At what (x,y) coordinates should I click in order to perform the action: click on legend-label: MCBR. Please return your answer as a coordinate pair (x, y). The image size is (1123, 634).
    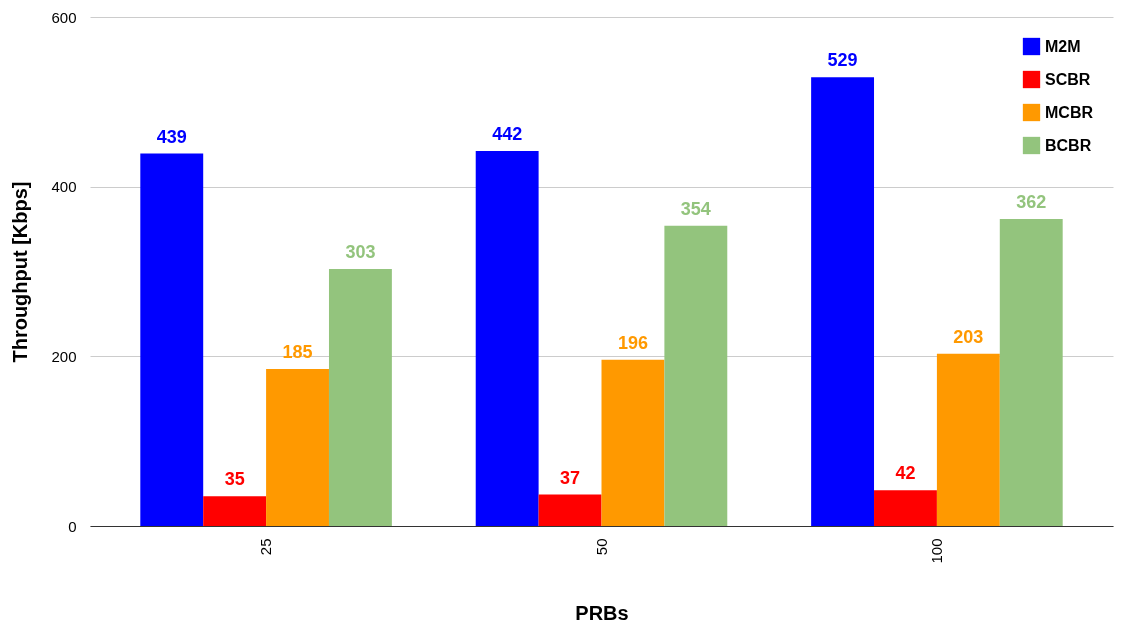
    Looking at the image, I should click on (1069, 112).